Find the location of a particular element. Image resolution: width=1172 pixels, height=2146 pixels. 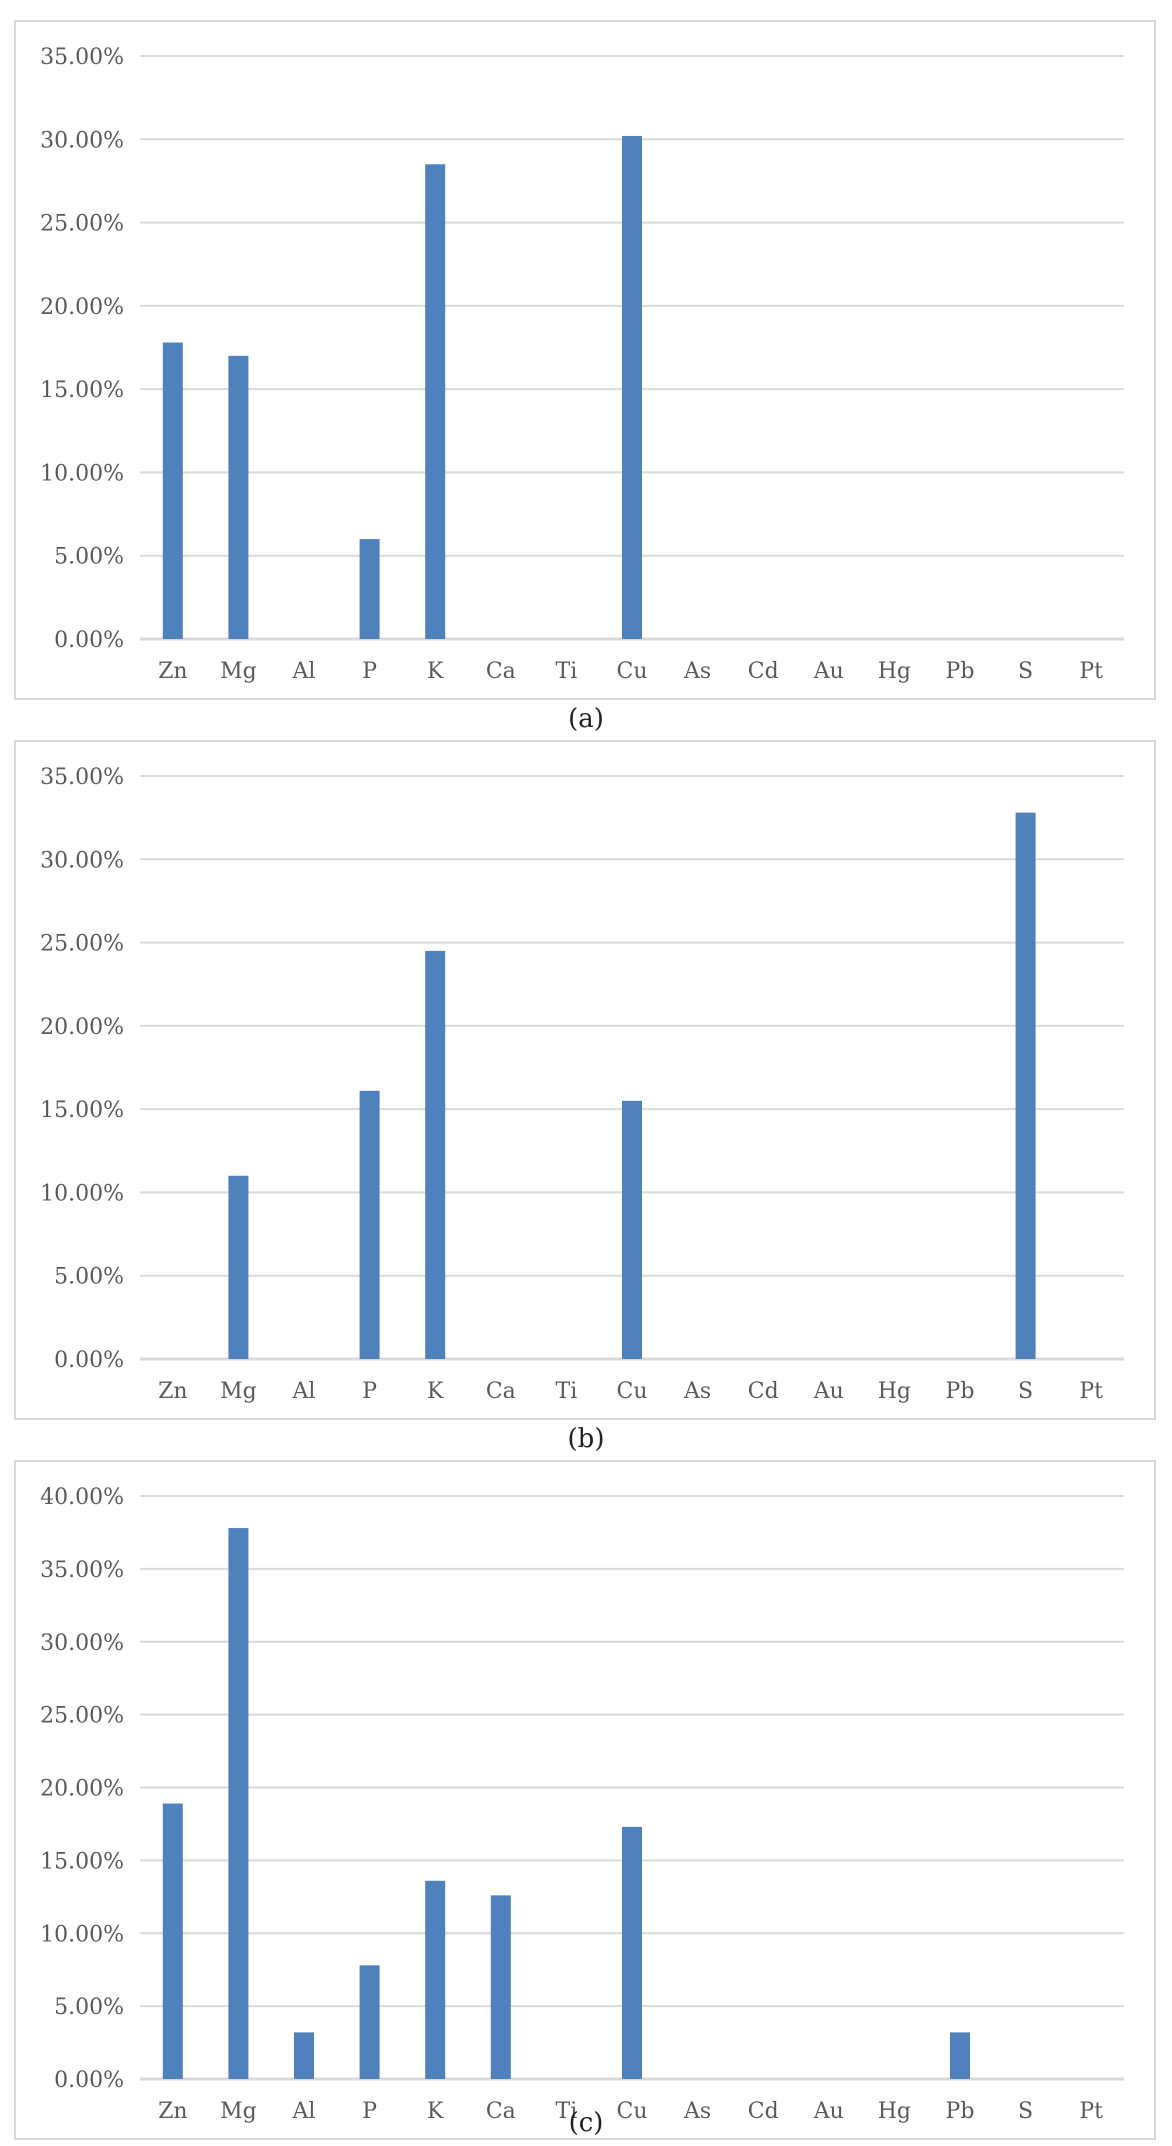

caption-b: (b) is located at coordinates (586, 1439).